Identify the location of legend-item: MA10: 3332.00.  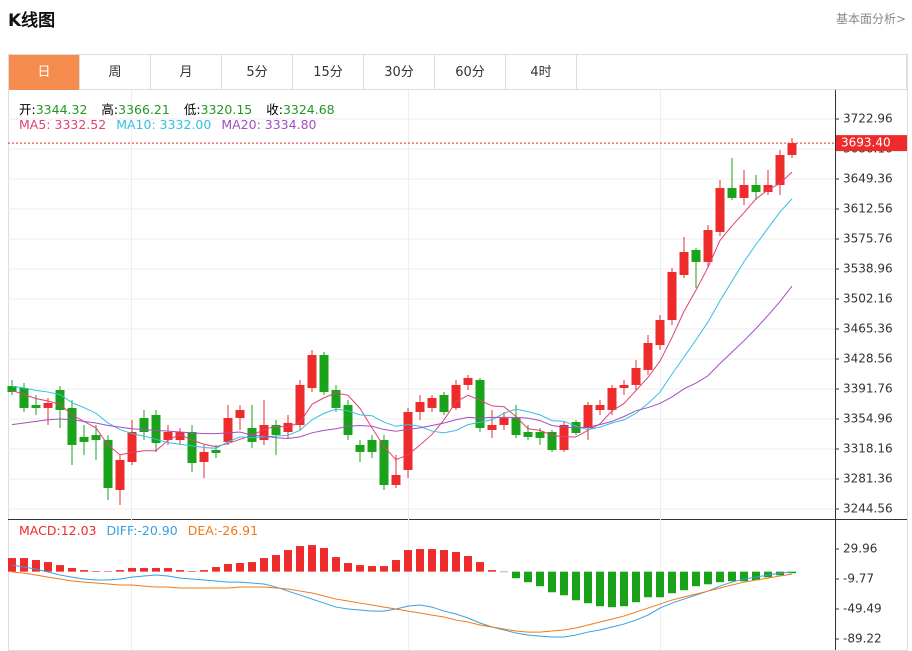
(163, 124).